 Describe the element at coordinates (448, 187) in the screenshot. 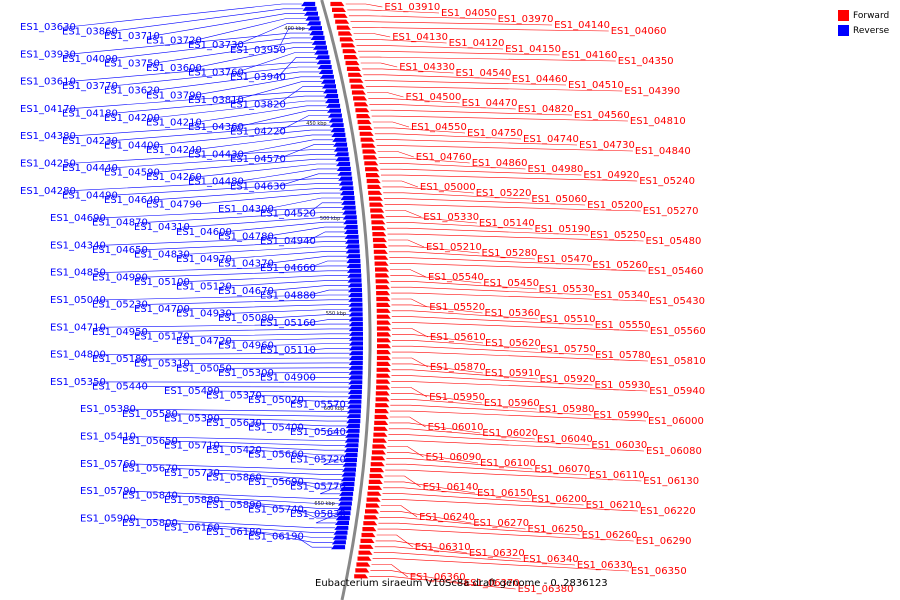

I see `gene-label-forward: ES1_05000` at that location.